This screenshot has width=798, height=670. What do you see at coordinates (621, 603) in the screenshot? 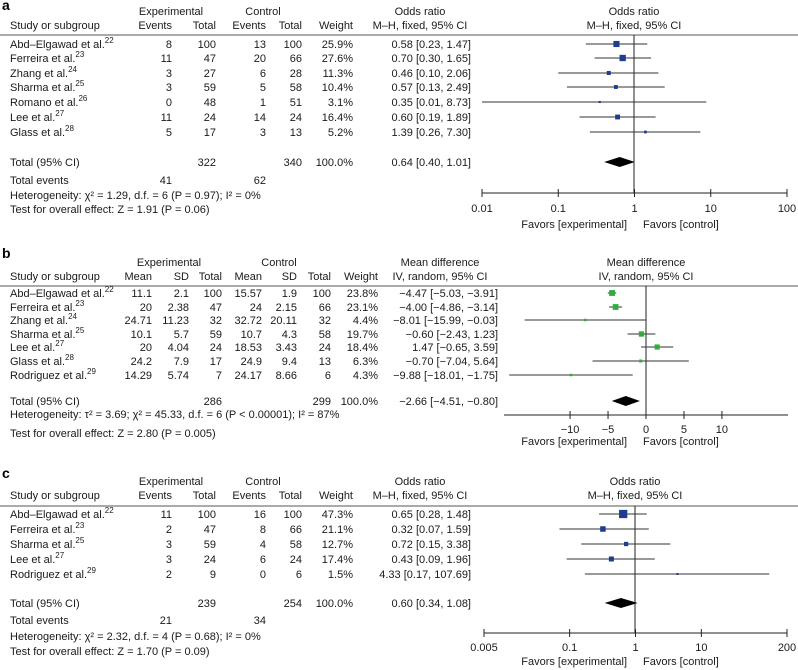
I see `pooled-diamond` at bounding box center [621, 603].